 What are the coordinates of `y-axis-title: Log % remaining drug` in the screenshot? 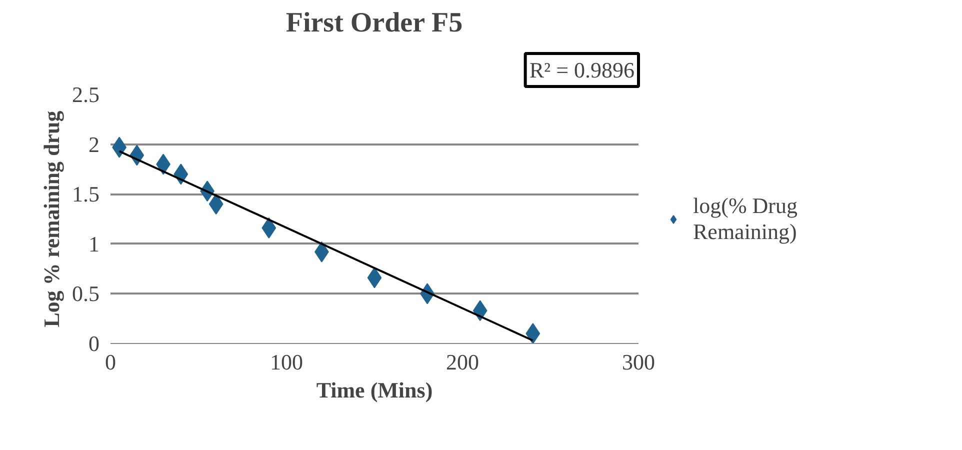 It's located at (51, 219).